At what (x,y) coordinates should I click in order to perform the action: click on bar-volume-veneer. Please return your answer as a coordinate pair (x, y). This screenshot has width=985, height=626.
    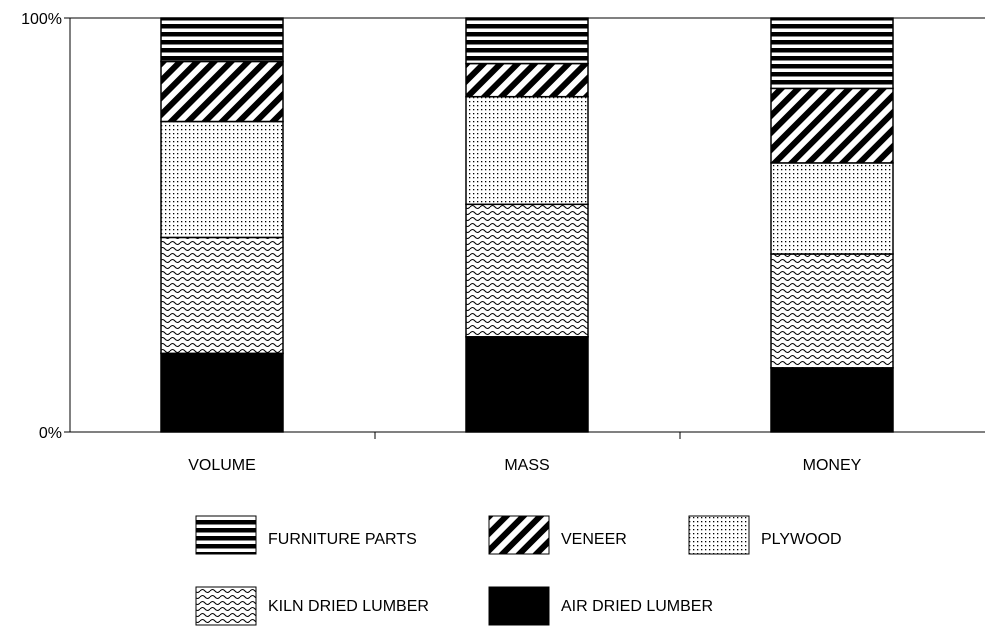
    Looking at the image, I should click on (222, 91).